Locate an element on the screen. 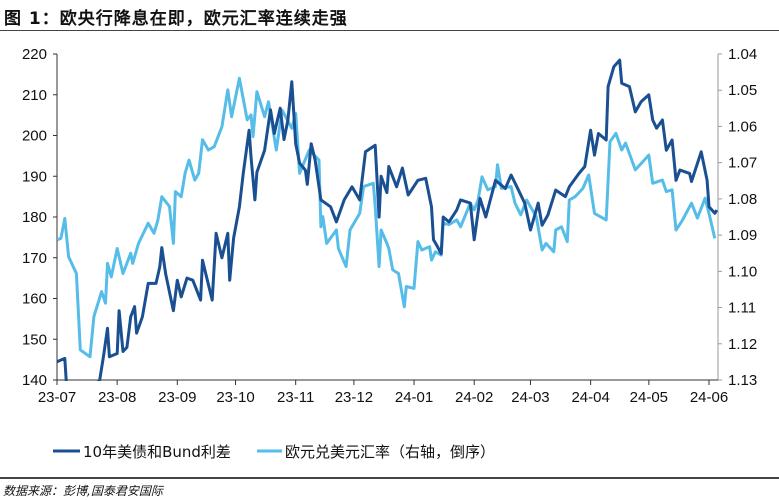 Image resolution: width=779 pixels, height=500 pixels. left-tick-label: 170 is located at coordinates (34, 258).